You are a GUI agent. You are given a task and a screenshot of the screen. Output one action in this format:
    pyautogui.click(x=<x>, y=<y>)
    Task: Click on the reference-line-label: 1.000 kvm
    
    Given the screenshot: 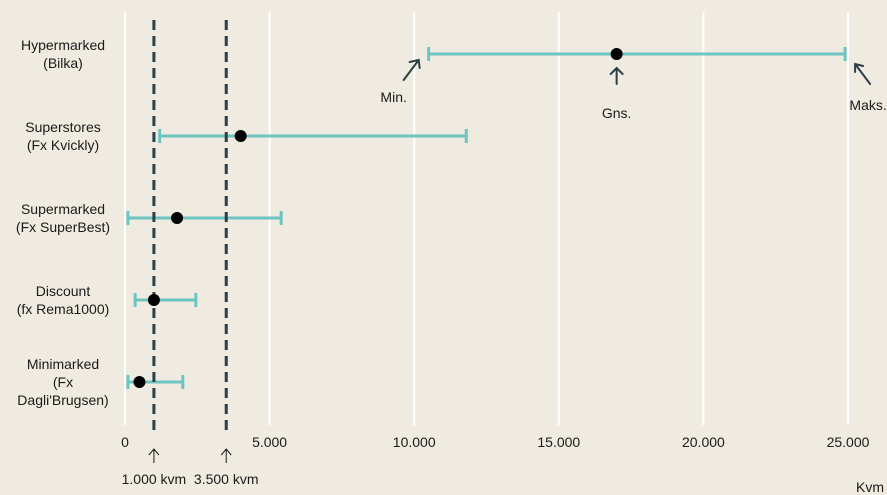 What is the action you would take?
    pyautogui.click(x=154, y=479)
    